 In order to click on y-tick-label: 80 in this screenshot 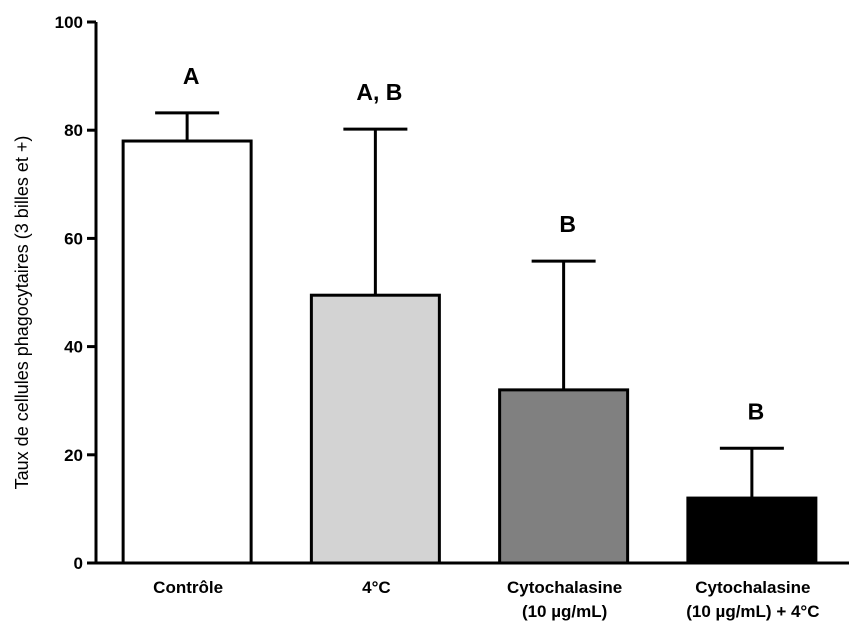, I will do `click(73, 130)`.